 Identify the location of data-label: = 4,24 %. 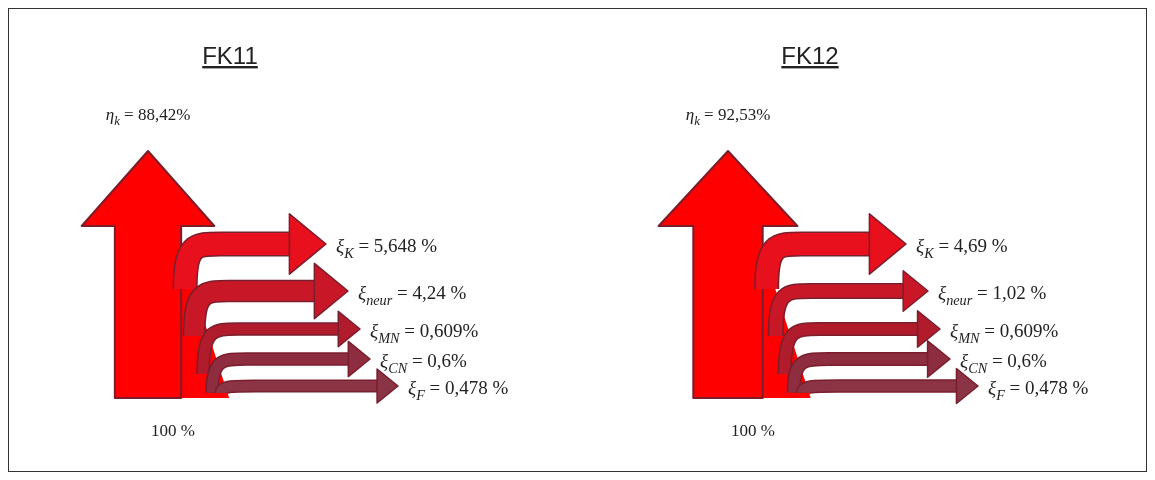
(429, 292).